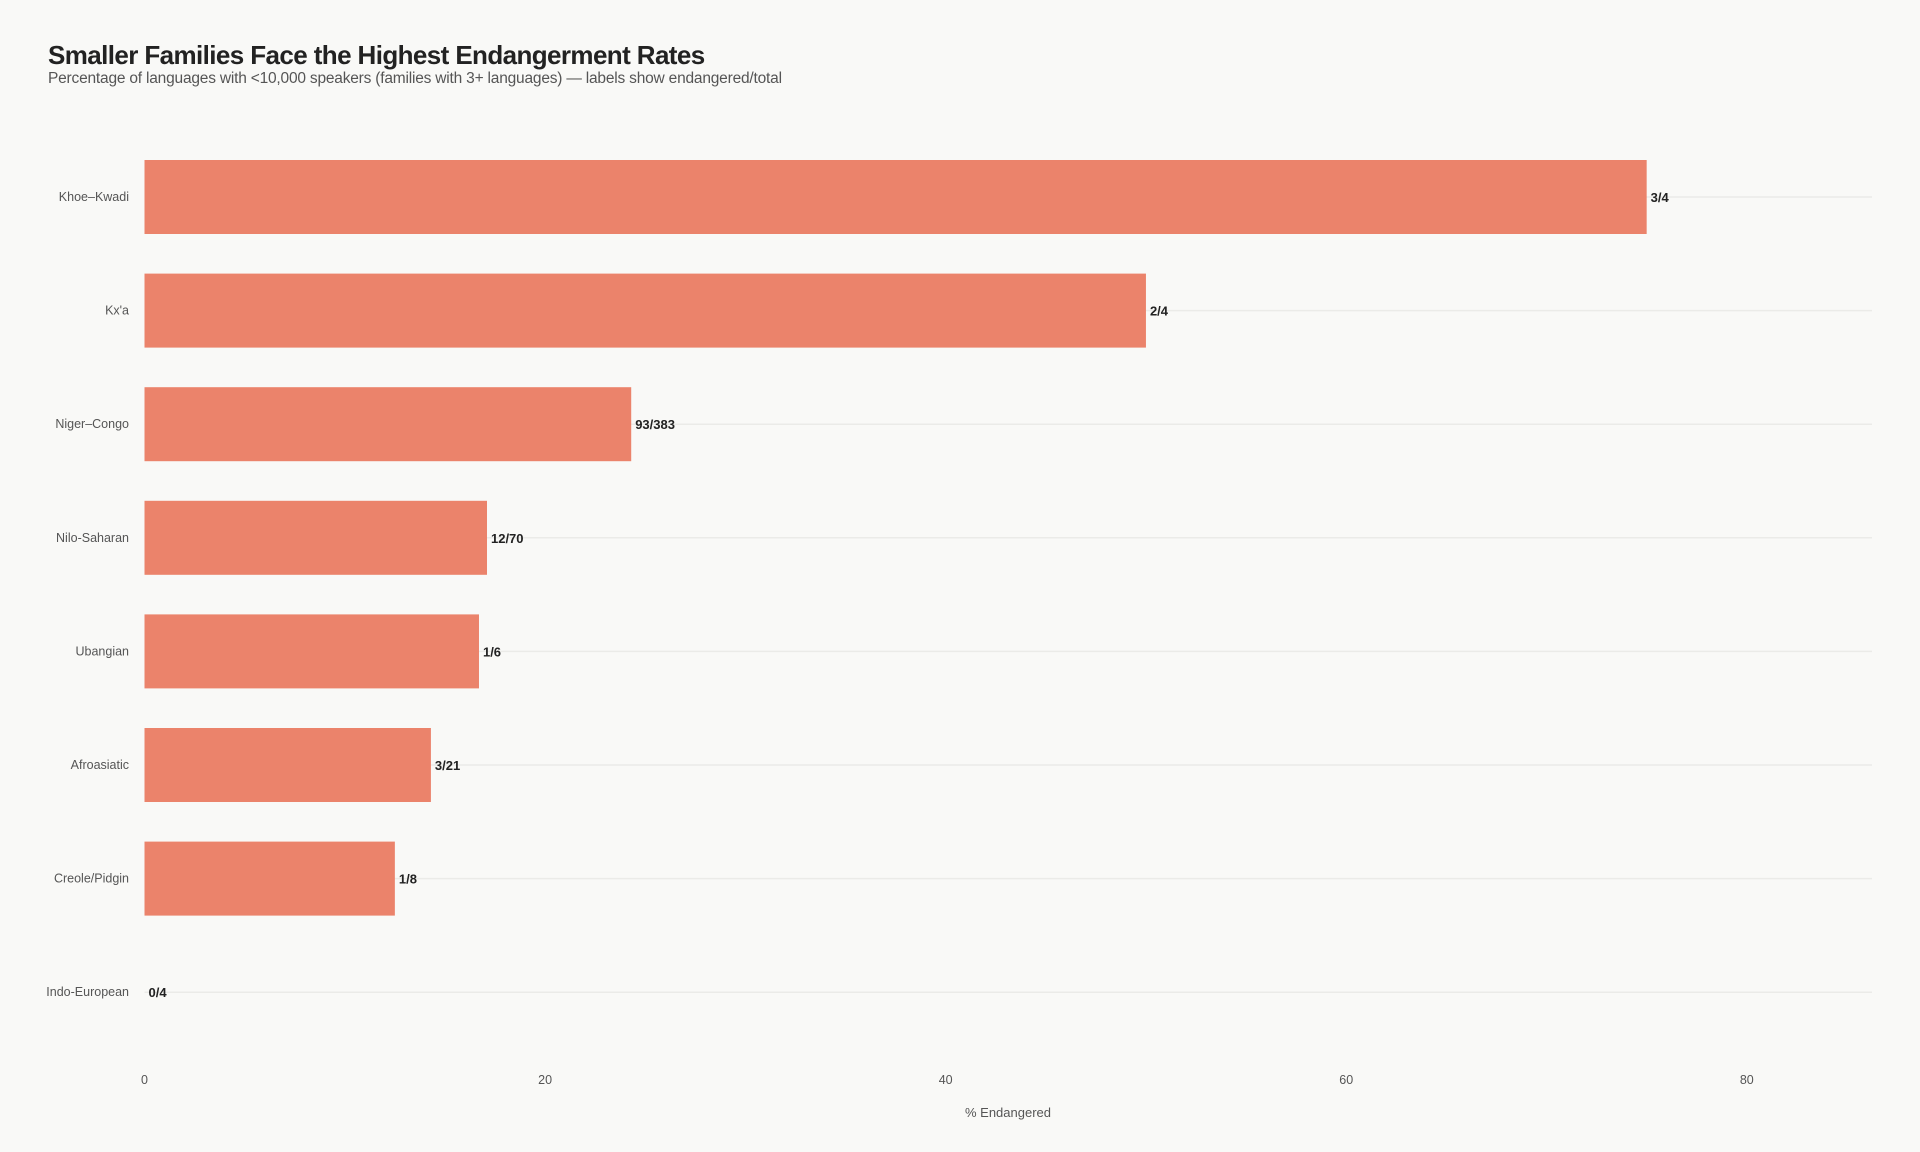 The image size is (1920, 1152). Describe the element at coordinates (100, 765) in the screenshot. I see `category-label: Afroasiatic` at that location.